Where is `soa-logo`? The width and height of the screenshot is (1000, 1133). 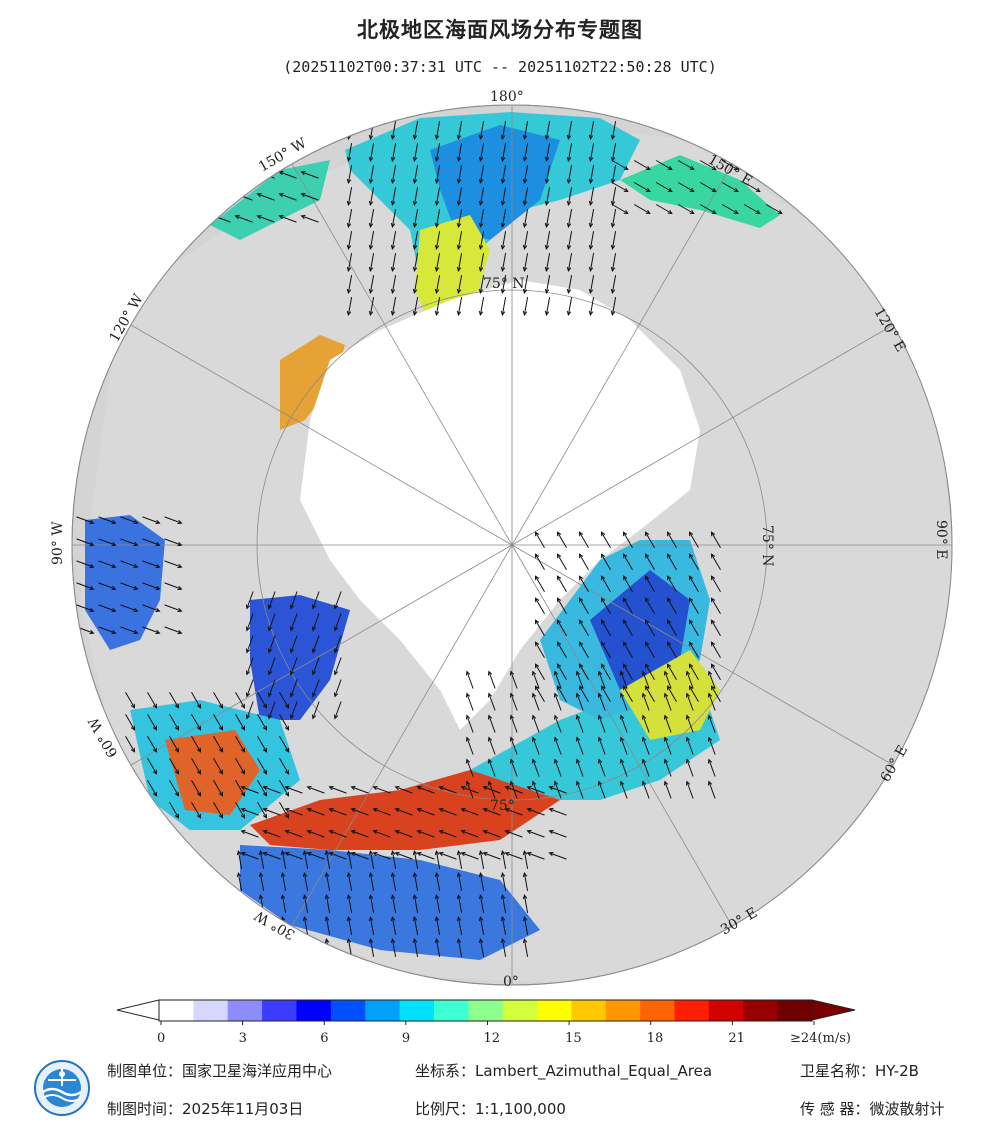
soa-logo is located at coordinates (62, 1088).